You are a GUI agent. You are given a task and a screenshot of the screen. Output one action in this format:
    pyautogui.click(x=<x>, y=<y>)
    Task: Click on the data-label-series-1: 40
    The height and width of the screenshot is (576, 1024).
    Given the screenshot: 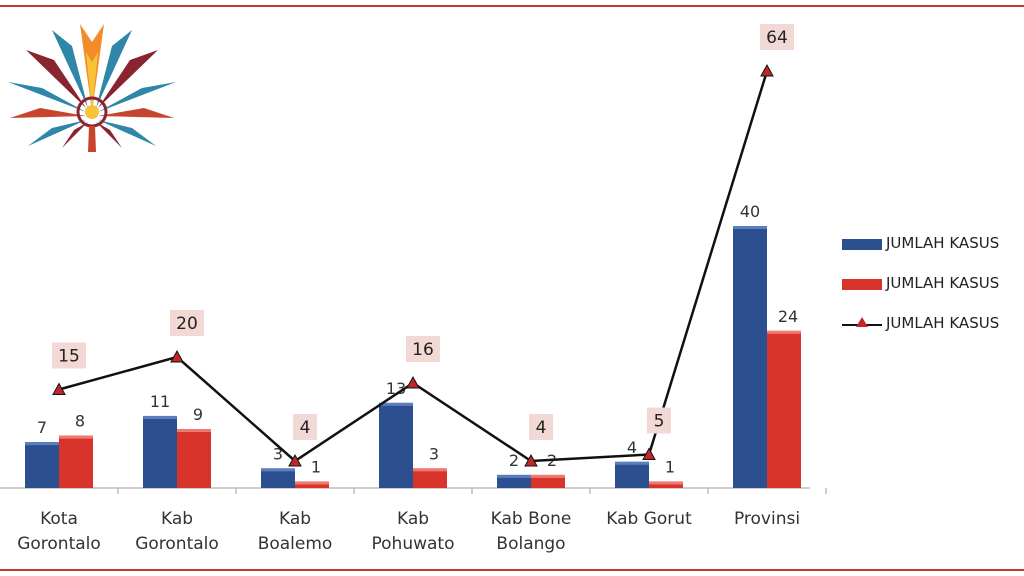 What is the action you would take?
    pyautogui.click(x=750, y=211)
    